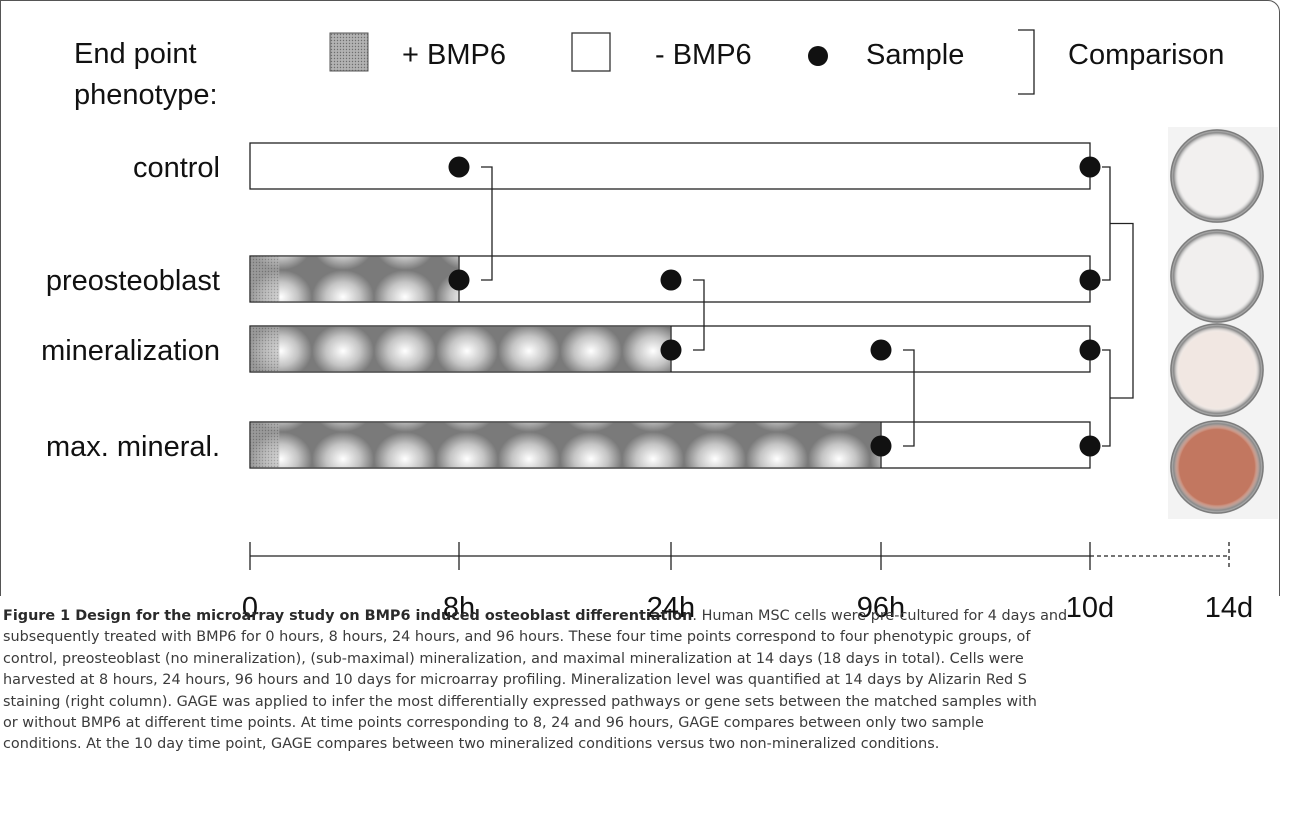 The height and width of the screenshot is (818, 1293). What do you see at coordinates (250, 608) in the screenshot?
I see `axis-tick-label: 0` at bounding box center [250, 608].